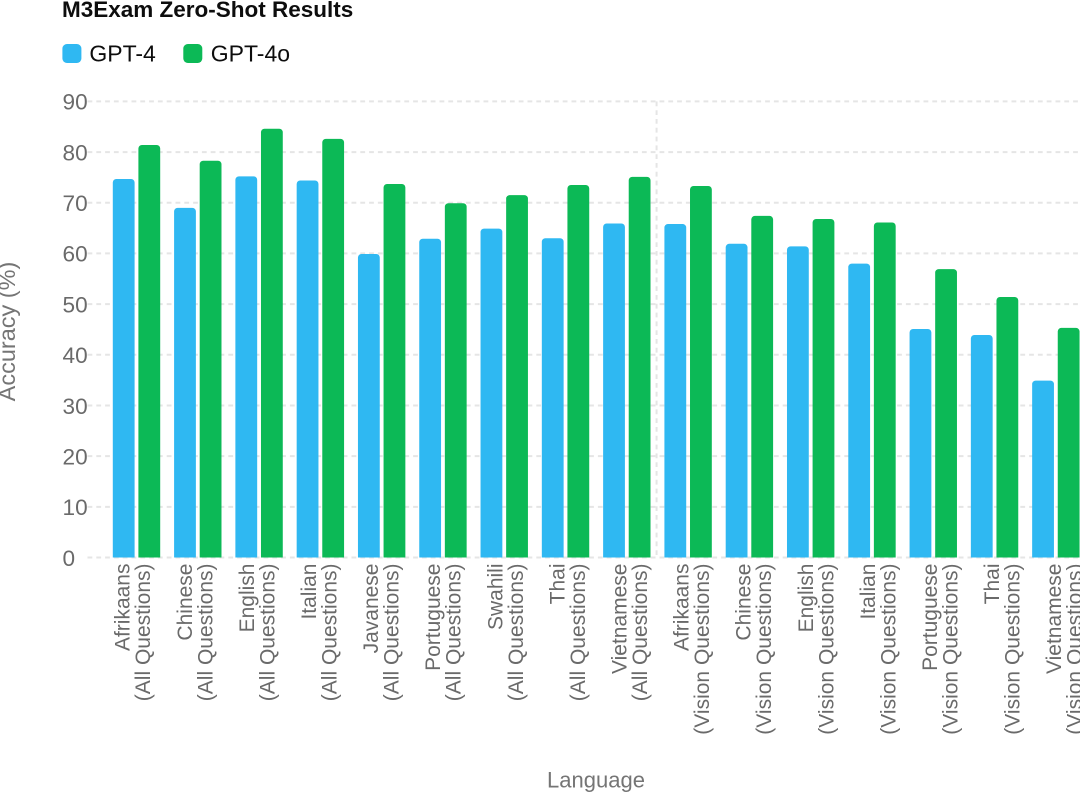 The width and height of the screenshot is (1080, 805). What do you see at coordinates (444, 633) in the screenshot?
I see `svg-text: Portuguese(All Questions)` at bounding box center [444, 633].